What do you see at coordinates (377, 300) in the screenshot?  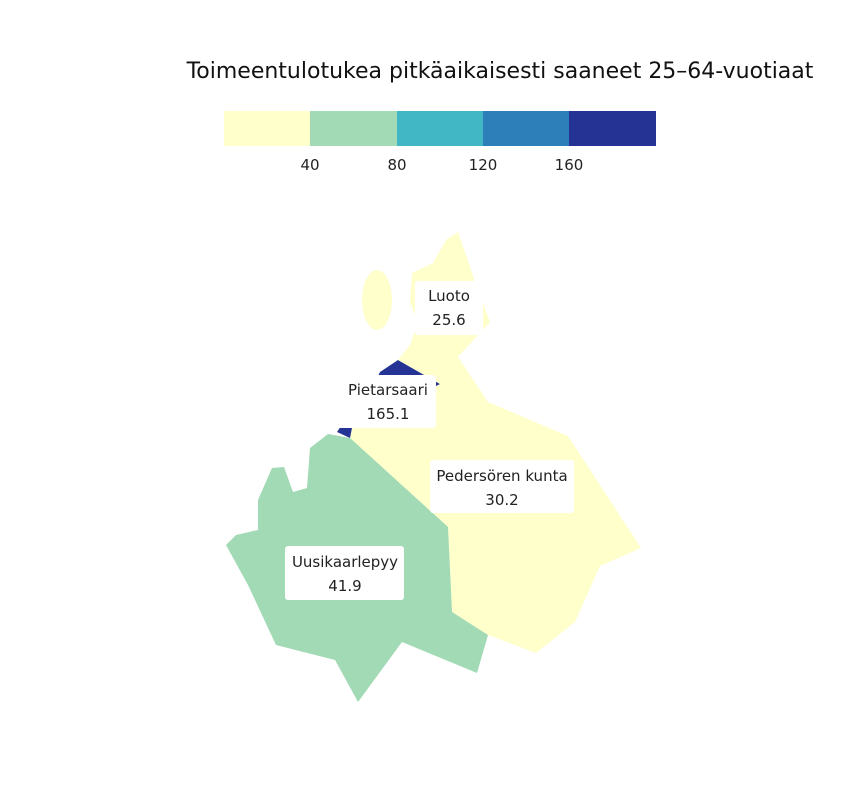 I see `region-luoto-island` at bounding box center [377, 300].